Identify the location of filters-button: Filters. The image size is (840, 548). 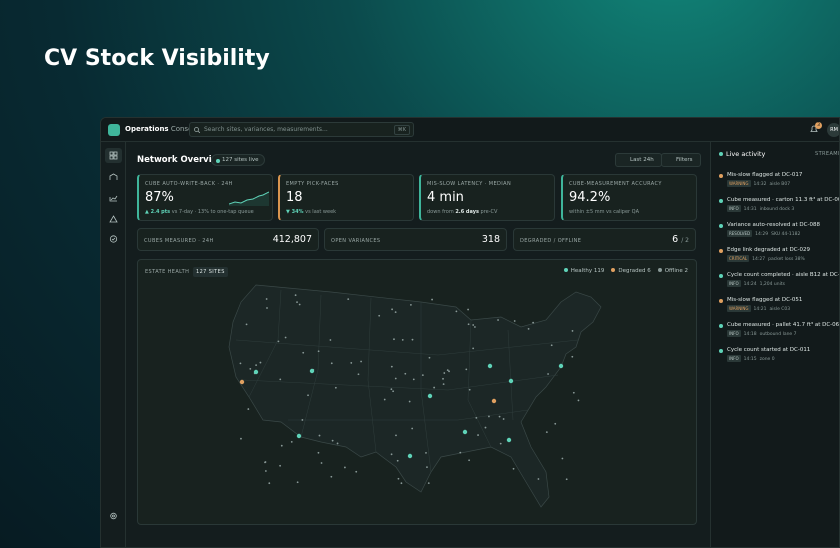
(681, 160).